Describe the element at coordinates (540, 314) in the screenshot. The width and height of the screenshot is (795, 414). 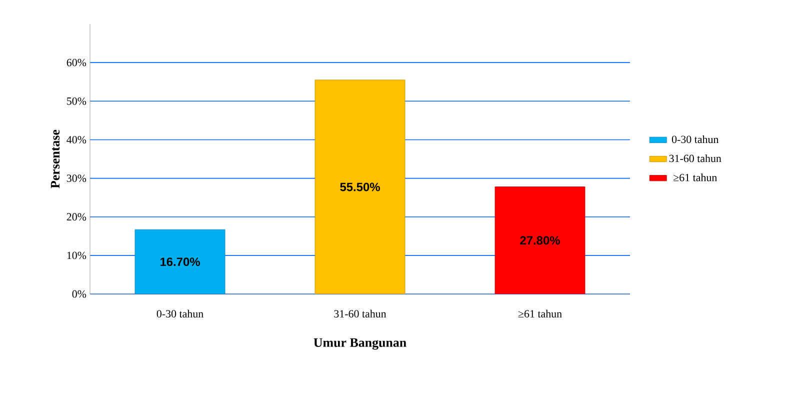
I see `x-tick-label: ≥61 tahun` at that location.